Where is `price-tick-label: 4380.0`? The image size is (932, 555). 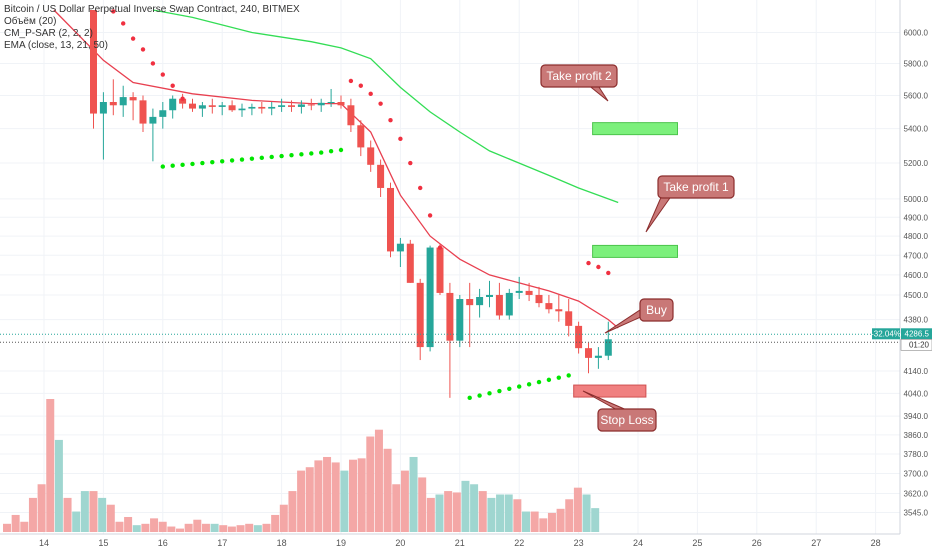
price-tick-label: 4380.0 is located at coordinates (916, 320).